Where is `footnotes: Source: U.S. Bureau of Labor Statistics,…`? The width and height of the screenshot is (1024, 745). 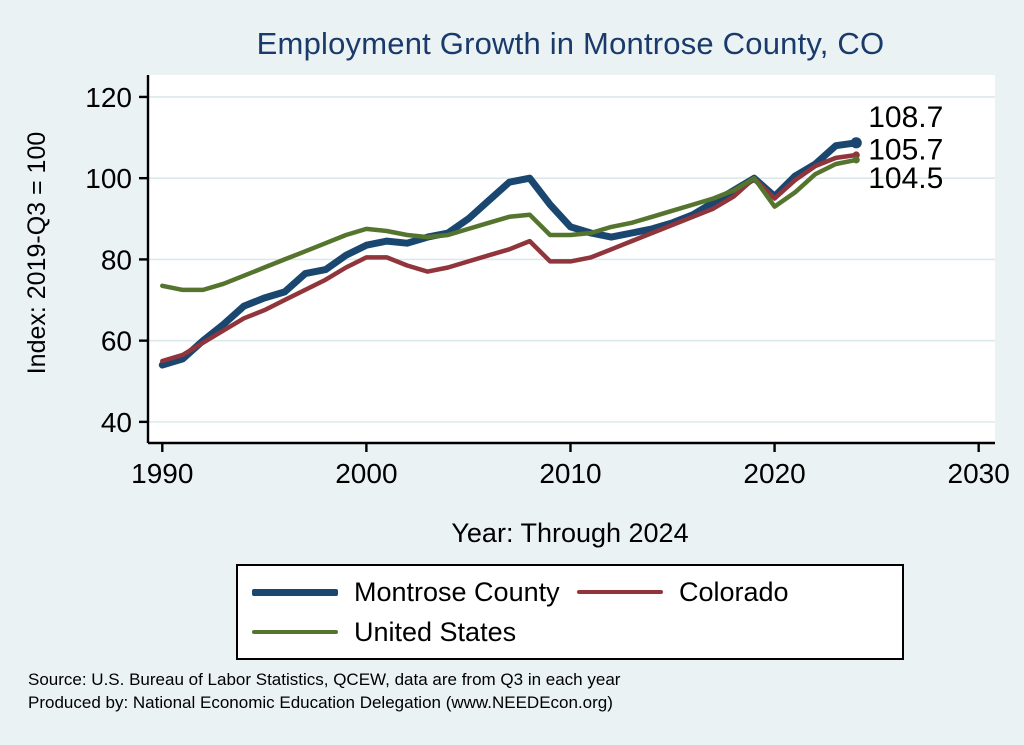 footnotes: Source: U.S. Bureau of Labor Statistics,… is located at coordinates (508, 691).